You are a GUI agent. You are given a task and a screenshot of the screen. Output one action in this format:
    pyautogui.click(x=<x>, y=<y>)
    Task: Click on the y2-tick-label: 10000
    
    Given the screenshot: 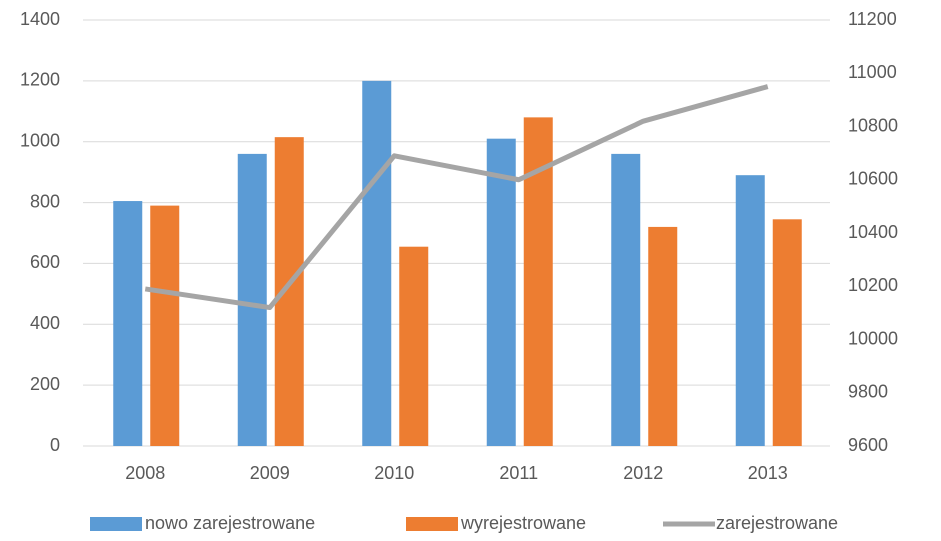 What is the action you would take?
    pyautogui.click(x=873, y=338)
    